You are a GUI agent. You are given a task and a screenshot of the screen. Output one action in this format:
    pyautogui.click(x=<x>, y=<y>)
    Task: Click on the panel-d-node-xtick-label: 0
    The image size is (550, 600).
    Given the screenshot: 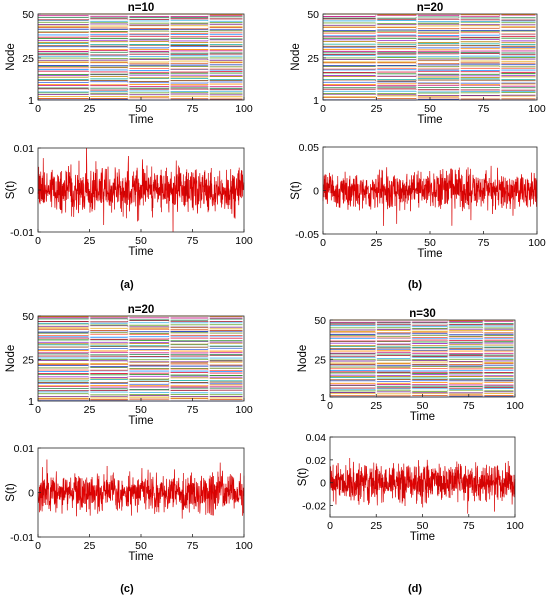 What is the action you would take?
    pyautogui.click(x=330, y=406)
    